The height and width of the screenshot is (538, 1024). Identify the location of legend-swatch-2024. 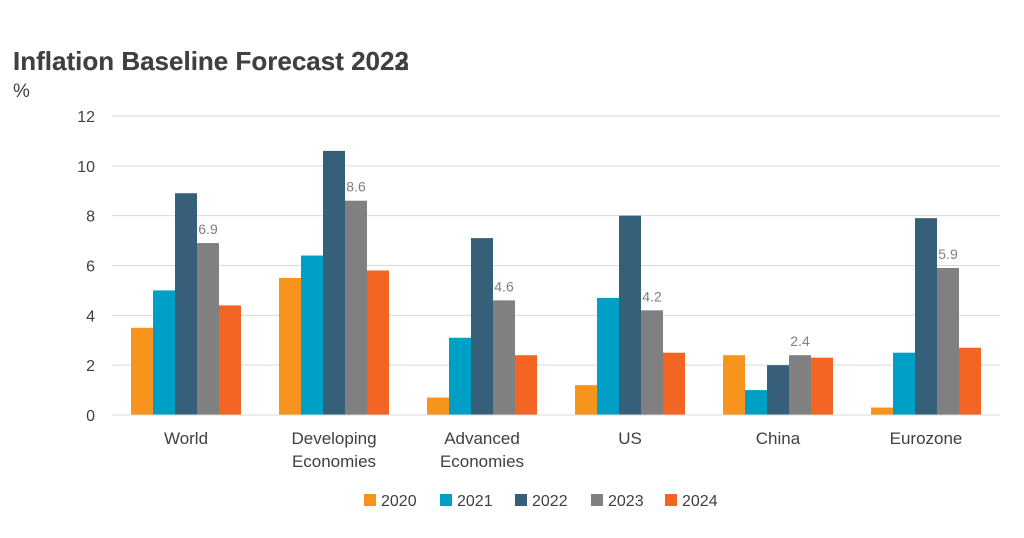
(671, 500).